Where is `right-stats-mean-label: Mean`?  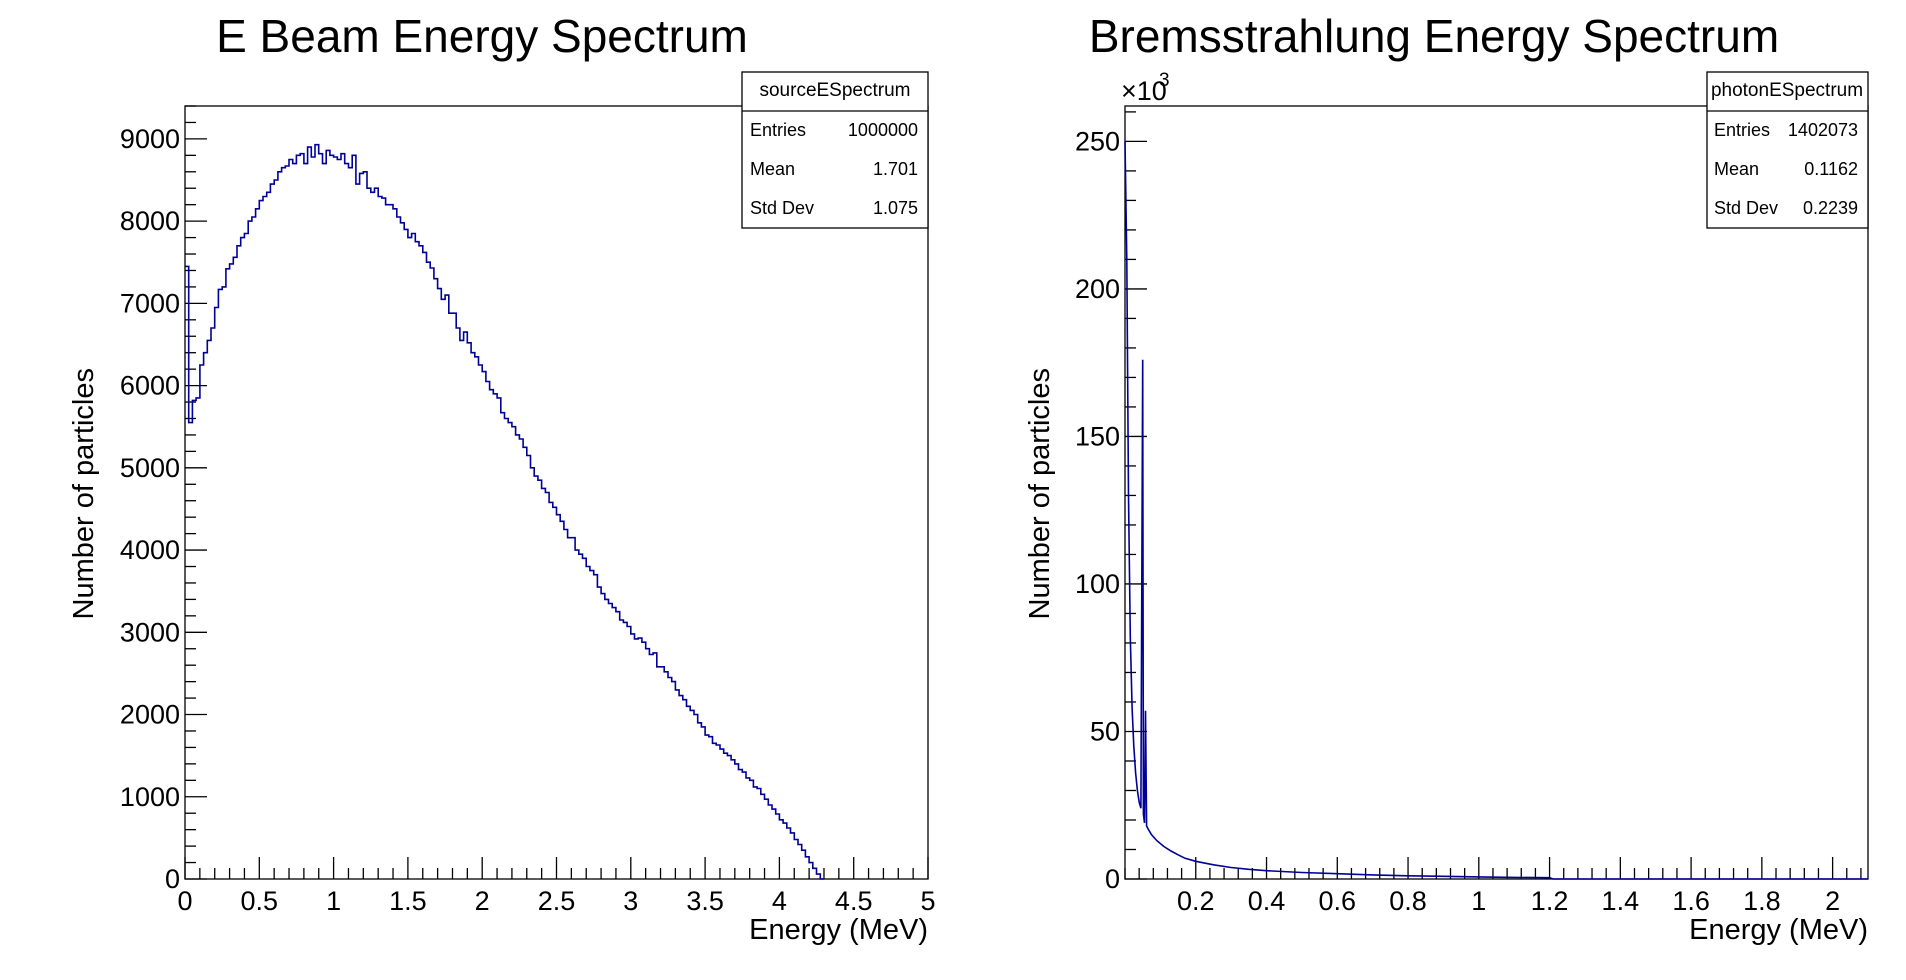 right-stats-mean-label: Mean is located at coordinates (1736, 169).